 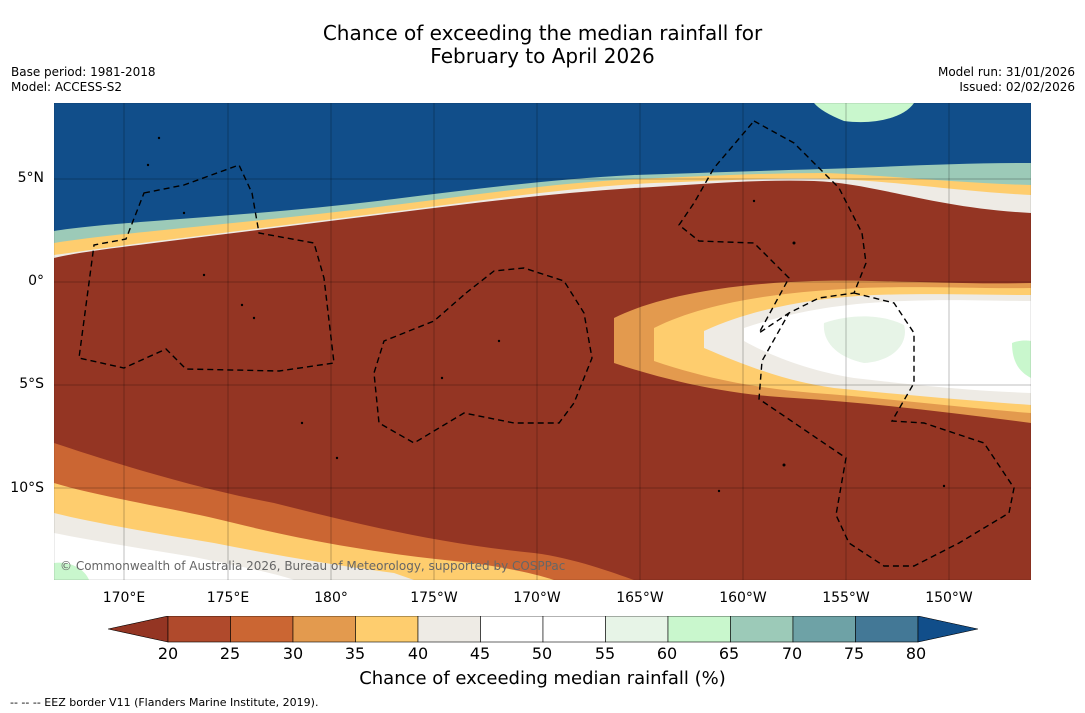 I want to click on lat-label-5n: 5°N, so click(x=30, y=178).